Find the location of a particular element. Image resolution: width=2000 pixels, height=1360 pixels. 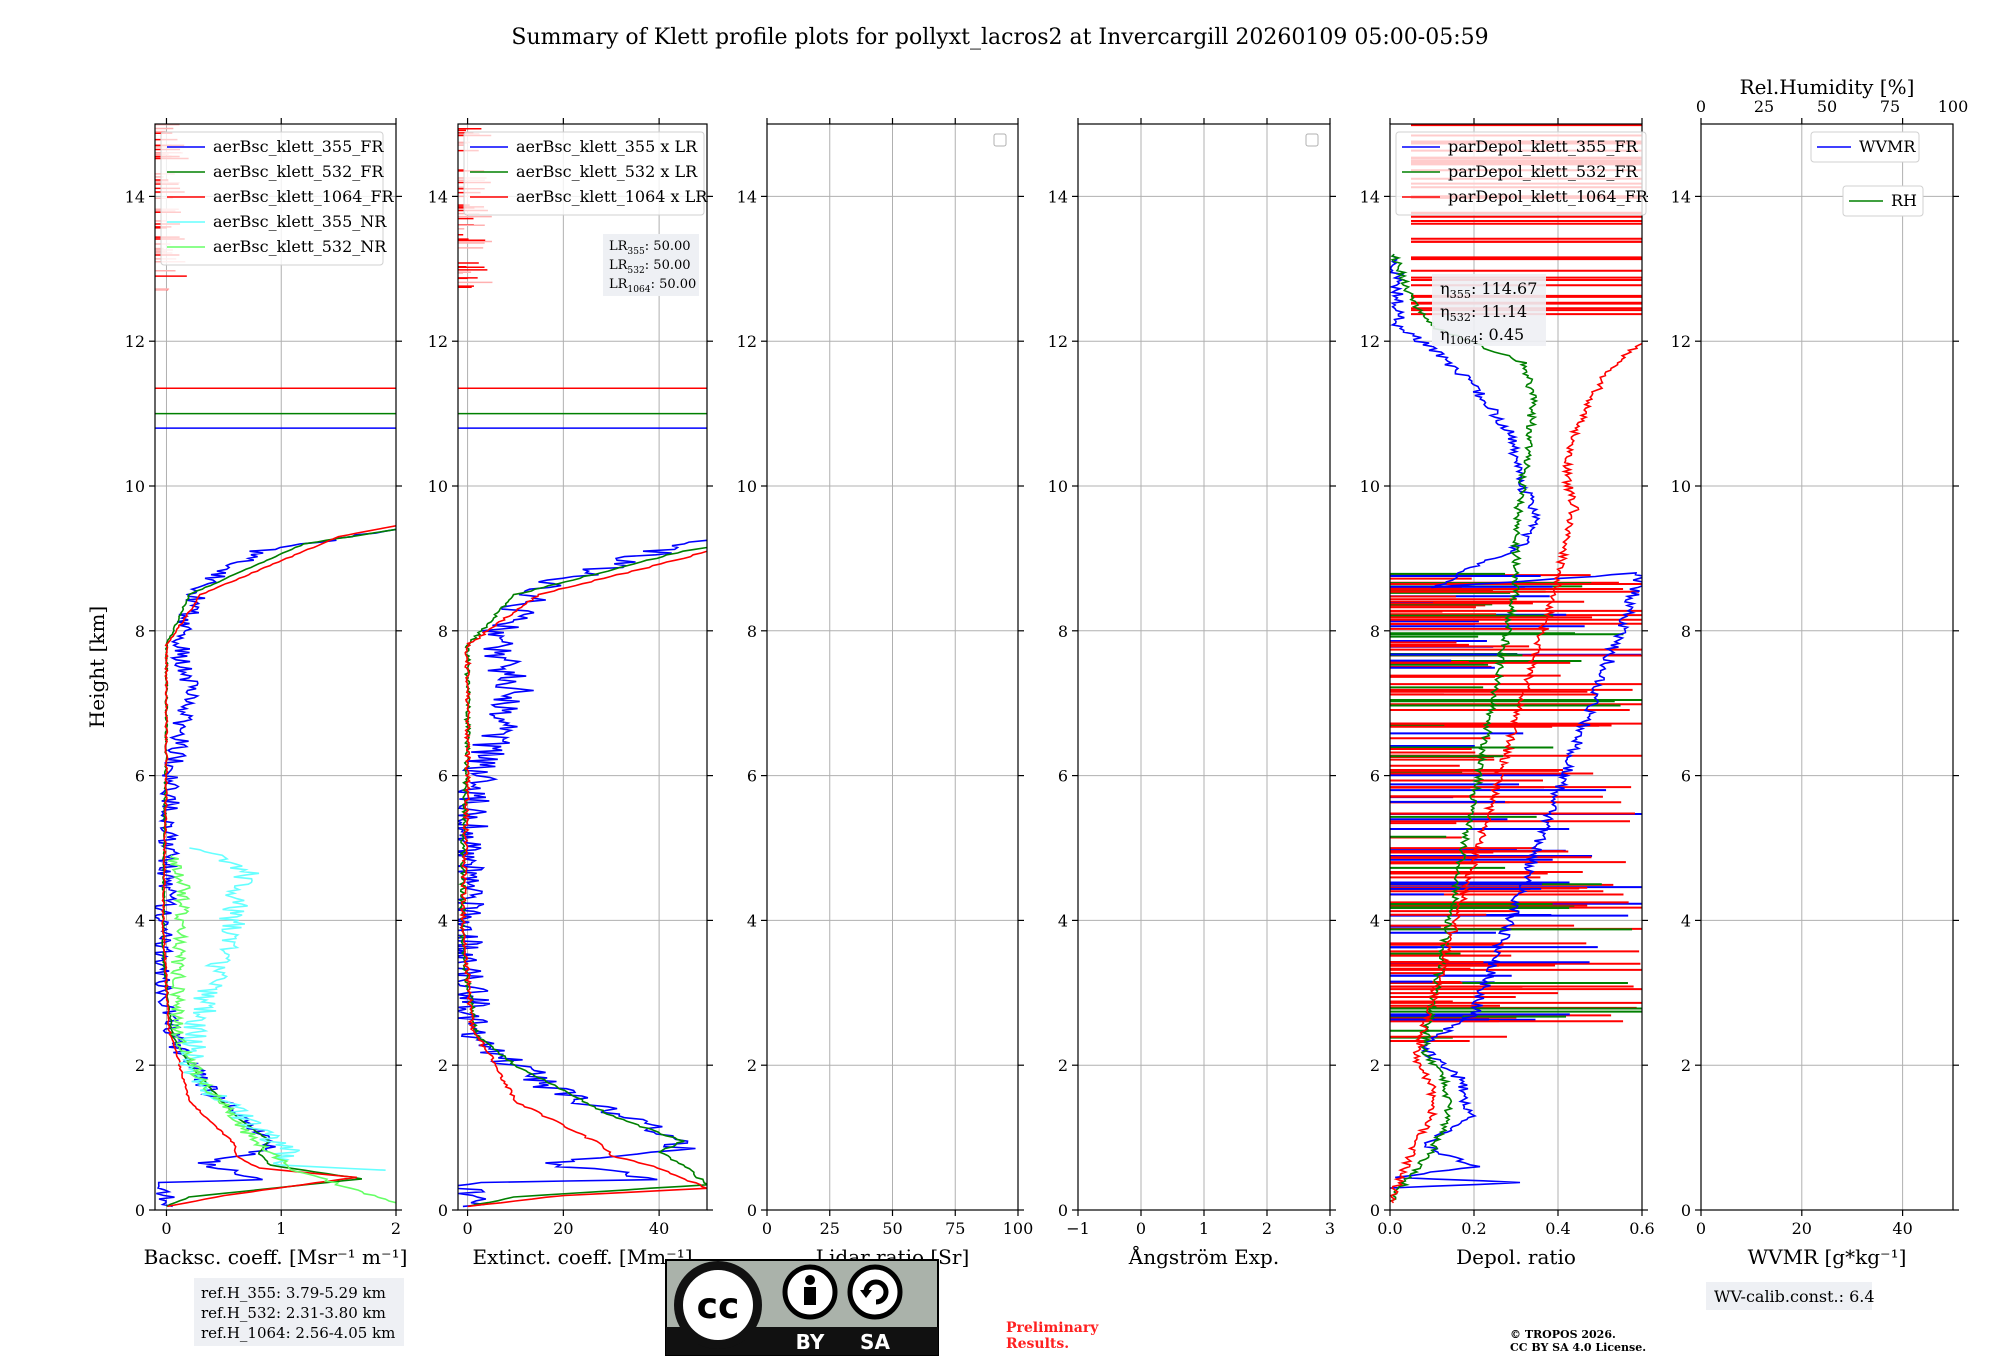

lidar-ratio-note-line: LR532: 50.00 is located at coordinates (650, 267).